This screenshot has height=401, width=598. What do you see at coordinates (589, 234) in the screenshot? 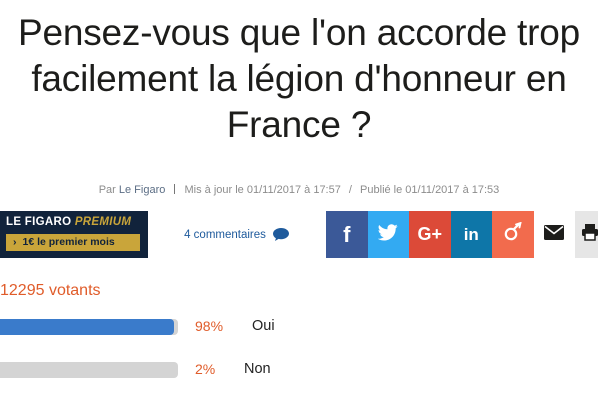
I see `print-icon` at bounding box center [589, 234].